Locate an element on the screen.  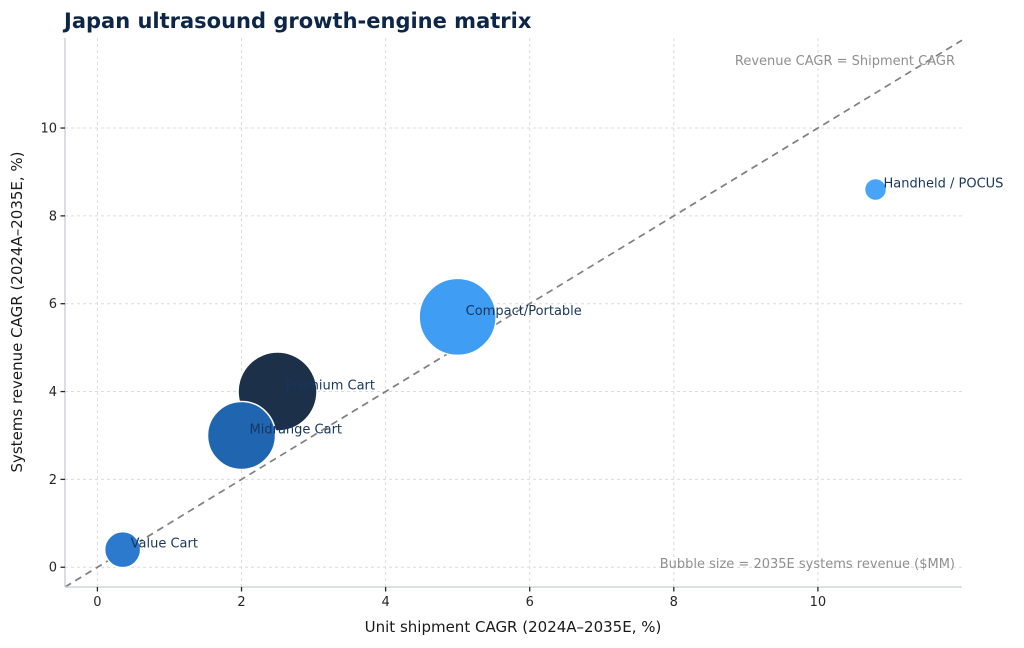
bubble-label-handheld-pocus: Handheld / POCUS is located at coordinates (944, 184).